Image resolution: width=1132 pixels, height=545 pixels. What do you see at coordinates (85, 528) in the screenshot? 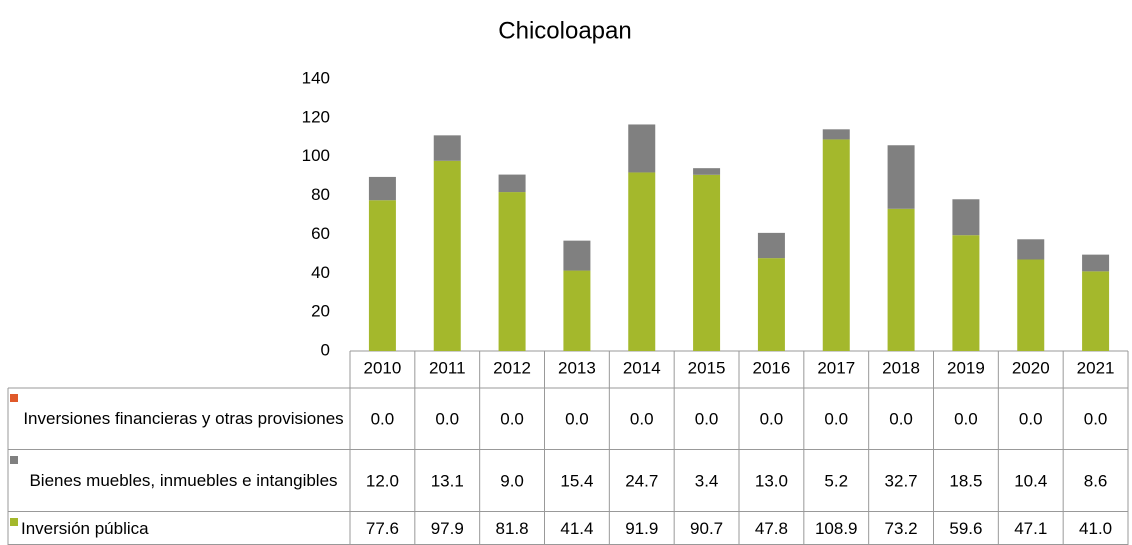
I see `legend-label: Inversión pública` at bounding box center [85, 528].